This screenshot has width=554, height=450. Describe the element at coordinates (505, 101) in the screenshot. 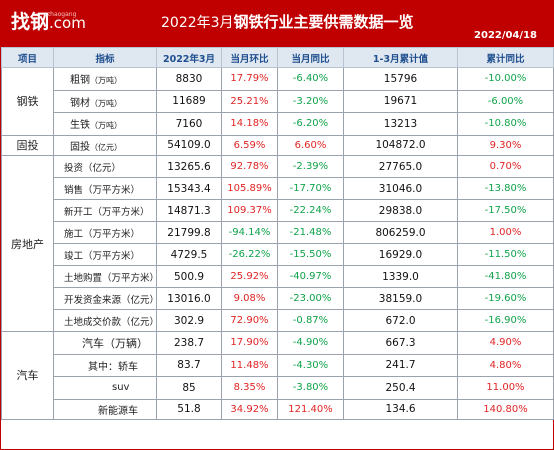

I see `ytd-yoy-cell: -6.00%` at that location.